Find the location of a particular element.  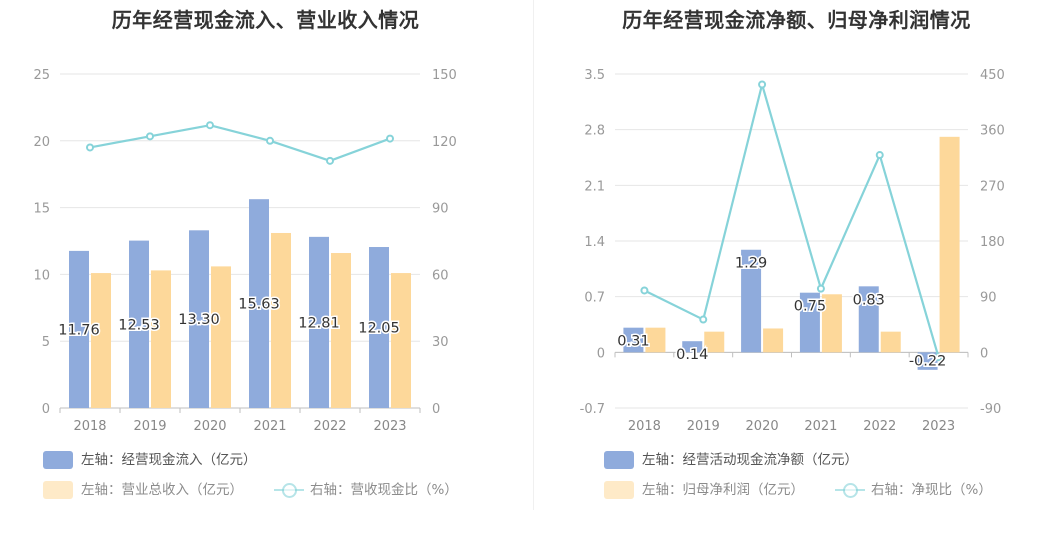

legend-item-bar2: 左轴：营业总收入（亿元） is located at coordinates (143, 490).